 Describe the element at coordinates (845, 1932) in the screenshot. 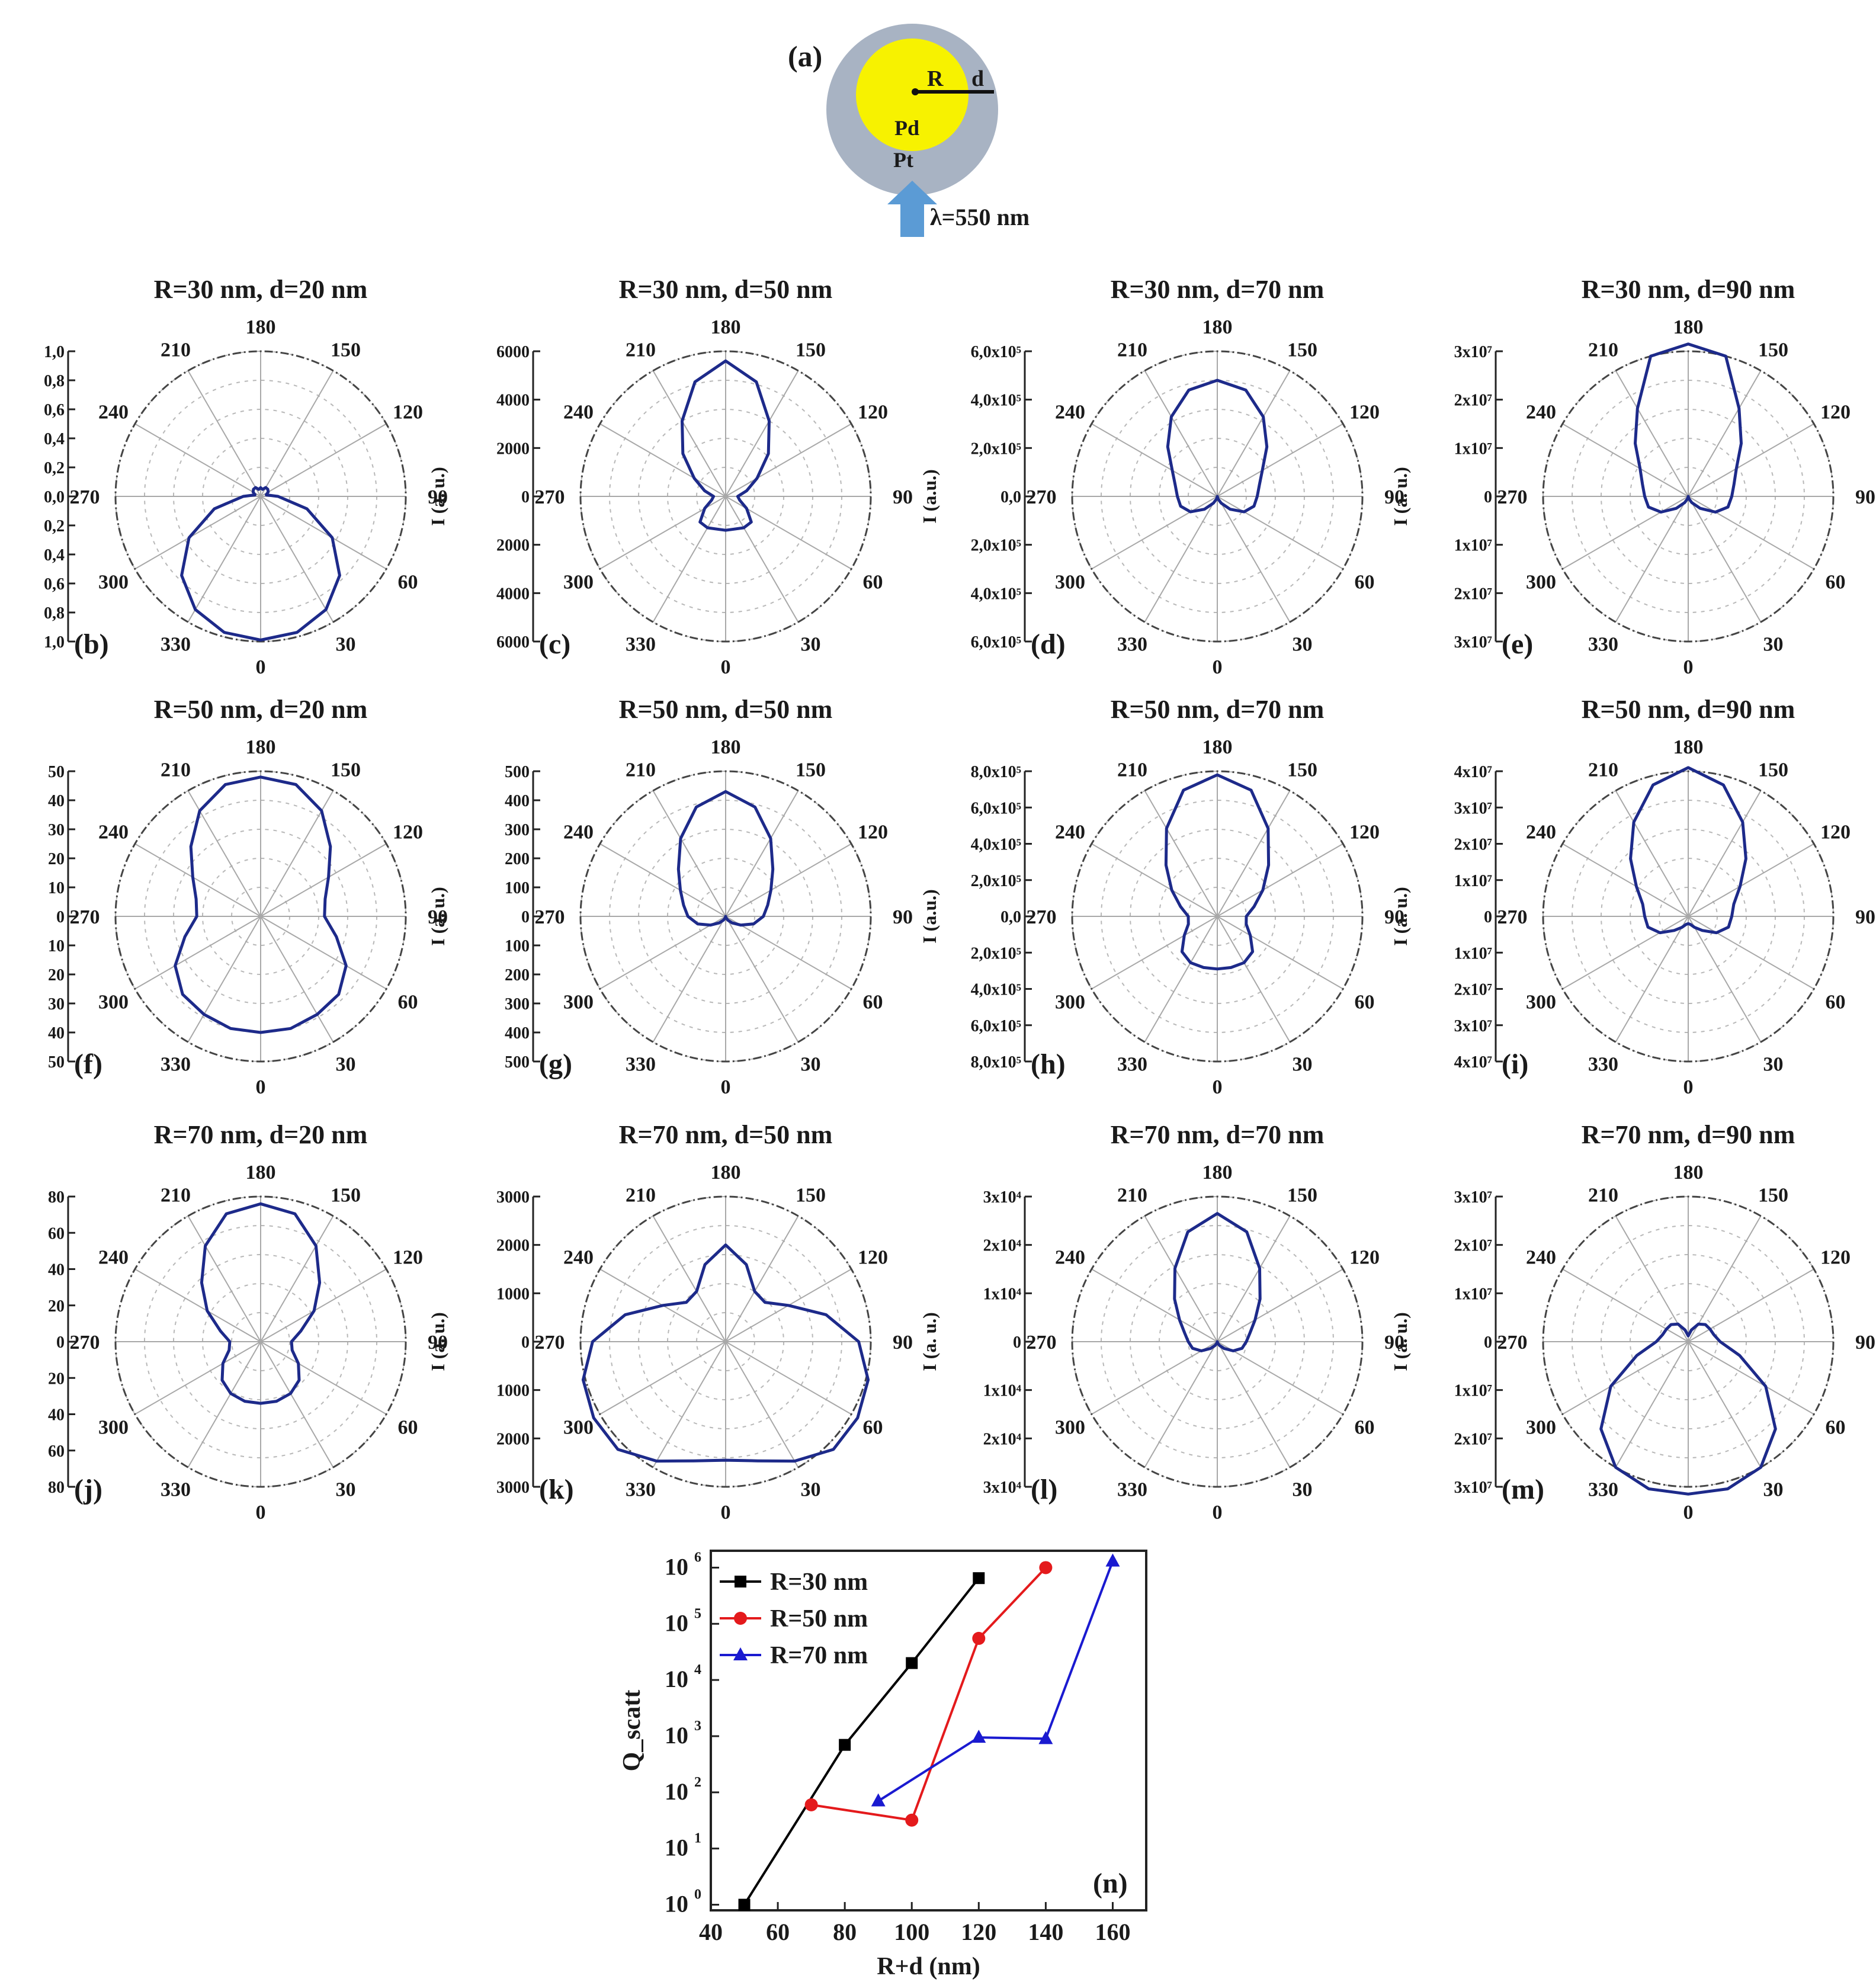

I see `x-tick-label: 80` at that location.